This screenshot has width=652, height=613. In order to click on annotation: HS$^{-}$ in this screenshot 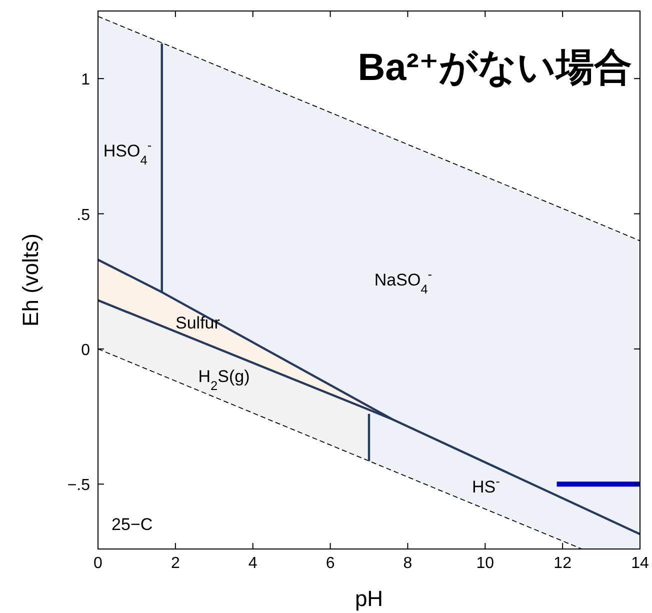, I will do `click(486, 485)`.